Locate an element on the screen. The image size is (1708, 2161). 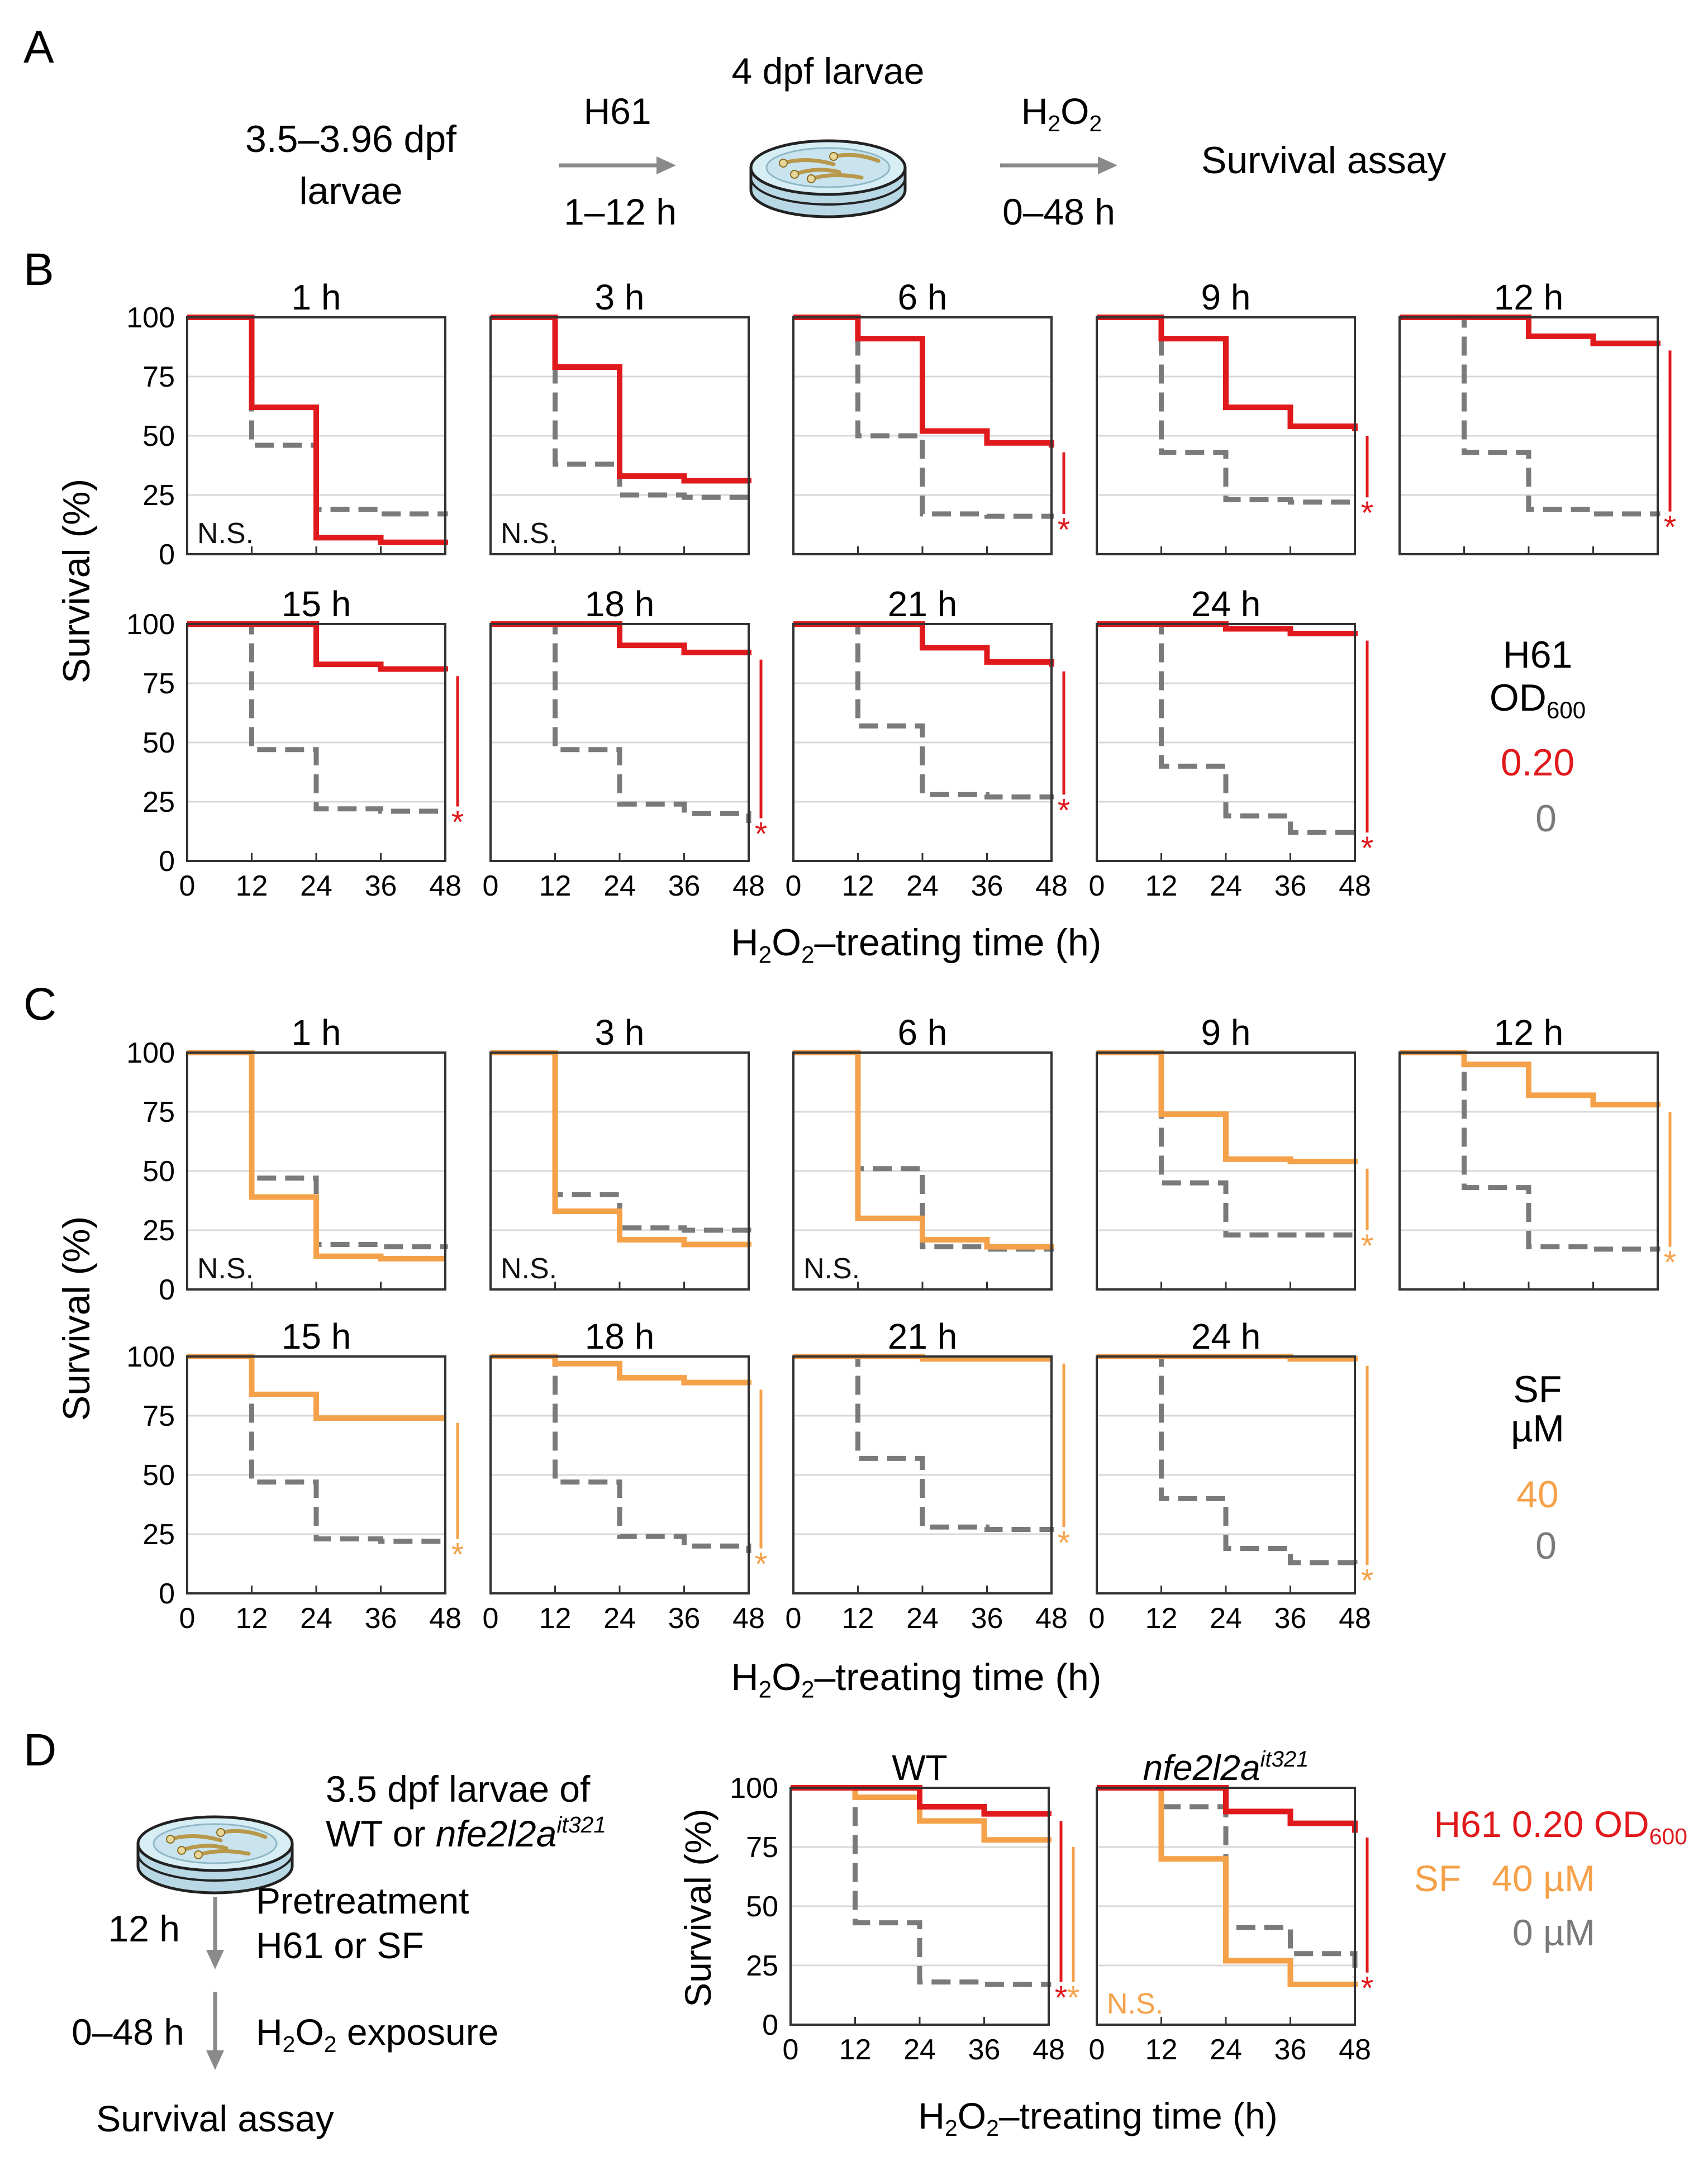
plot-title-b-7: 21 h is located at coordinates (923, 604).